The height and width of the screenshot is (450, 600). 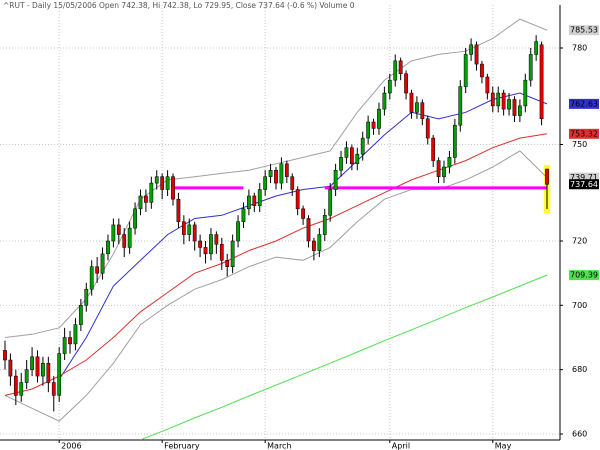 What do you see at coordinates (579, 144) in the screenshot?
I see `y-tick-label: 750` at bounding box center [579, 144].